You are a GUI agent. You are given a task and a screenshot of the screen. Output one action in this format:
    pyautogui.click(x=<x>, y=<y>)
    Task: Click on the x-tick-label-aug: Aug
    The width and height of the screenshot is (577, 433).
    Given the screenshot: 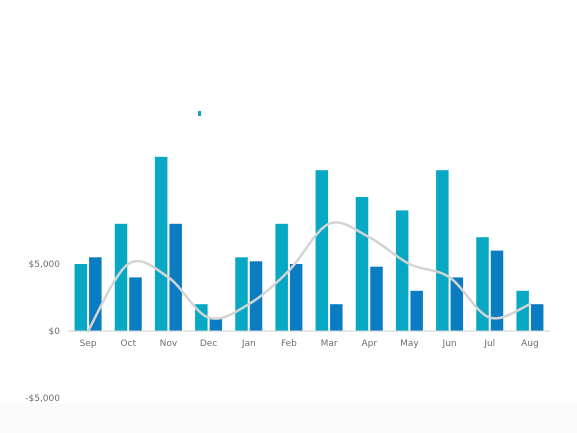 What is the action you would take?
    pyautogui.click(x=530, y=344)
    